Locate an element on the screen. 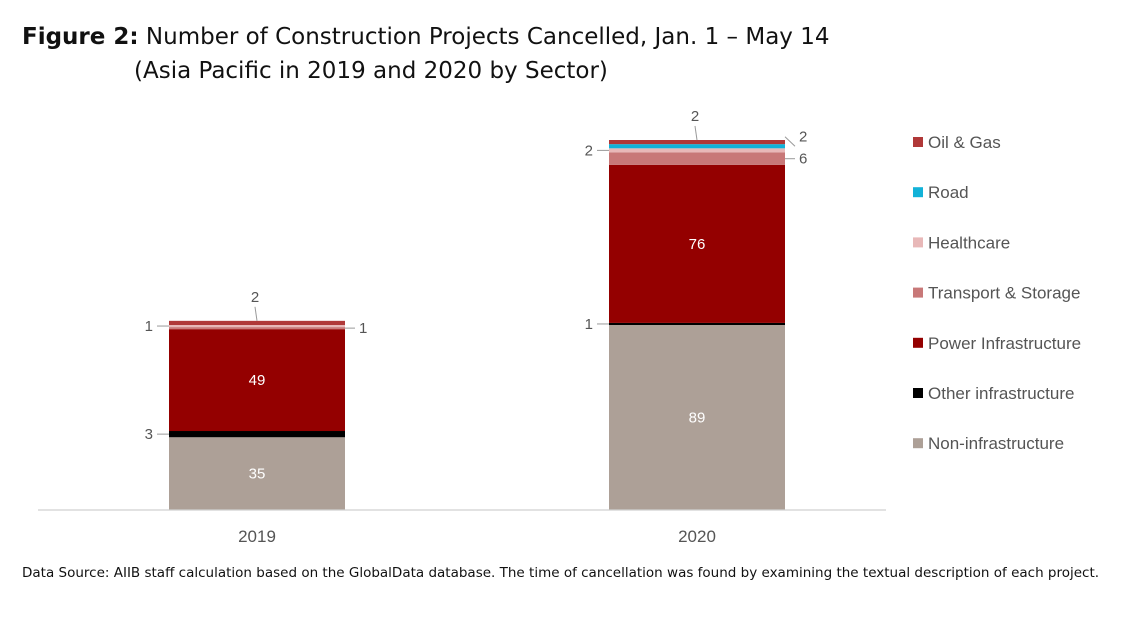  data-label-2020-power-infrastructure: 76 is located at coordinates (697, 244).